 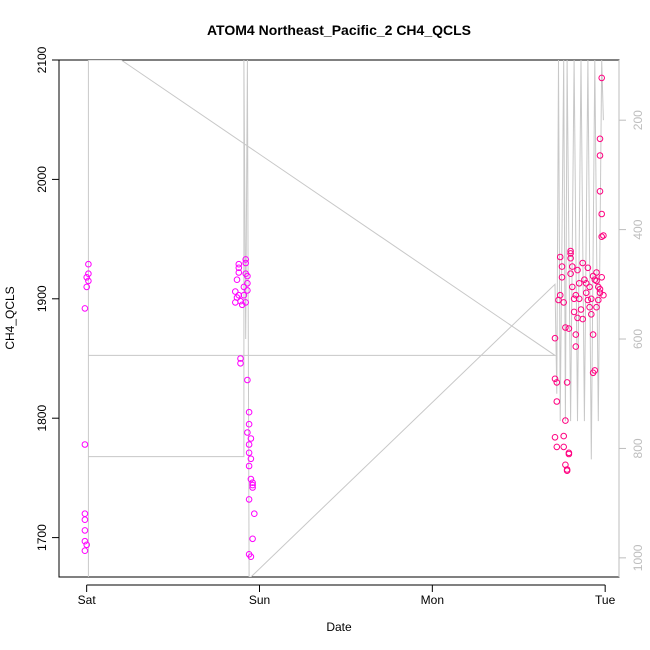 I want to click on y2-tick-label: 400, so click(x=638, y=229).